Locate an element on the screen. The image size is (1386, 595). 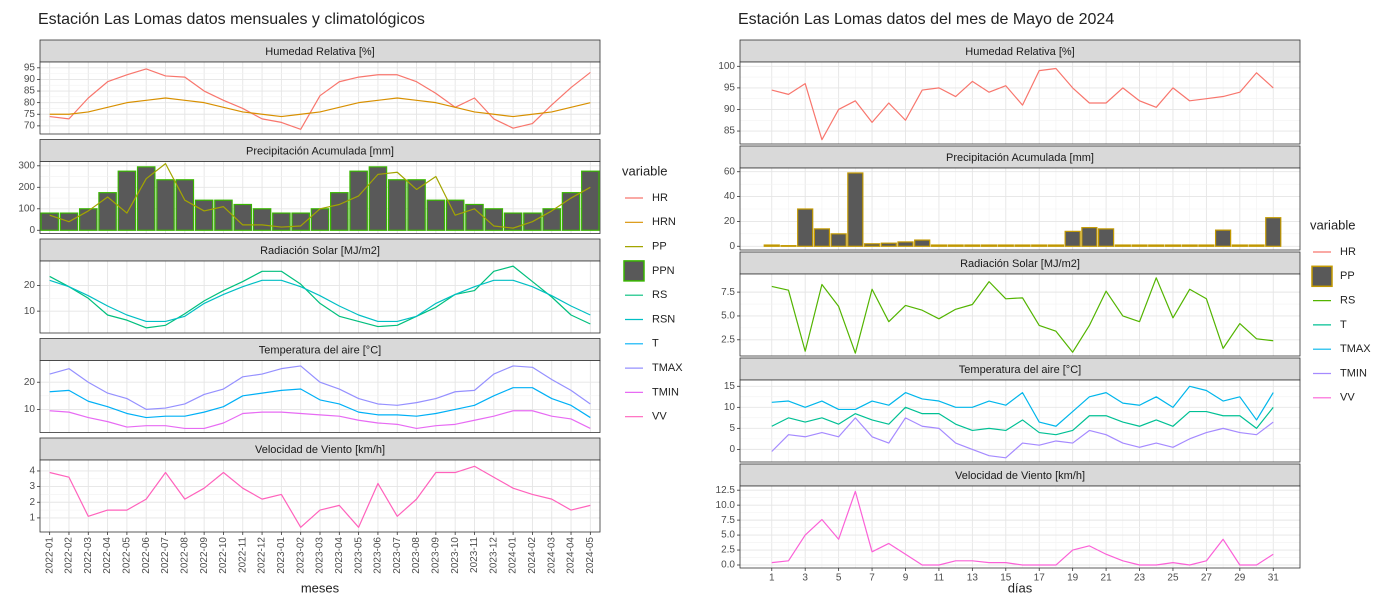
x-tick-label: 2024-03 is located at coordinates (551, 555).